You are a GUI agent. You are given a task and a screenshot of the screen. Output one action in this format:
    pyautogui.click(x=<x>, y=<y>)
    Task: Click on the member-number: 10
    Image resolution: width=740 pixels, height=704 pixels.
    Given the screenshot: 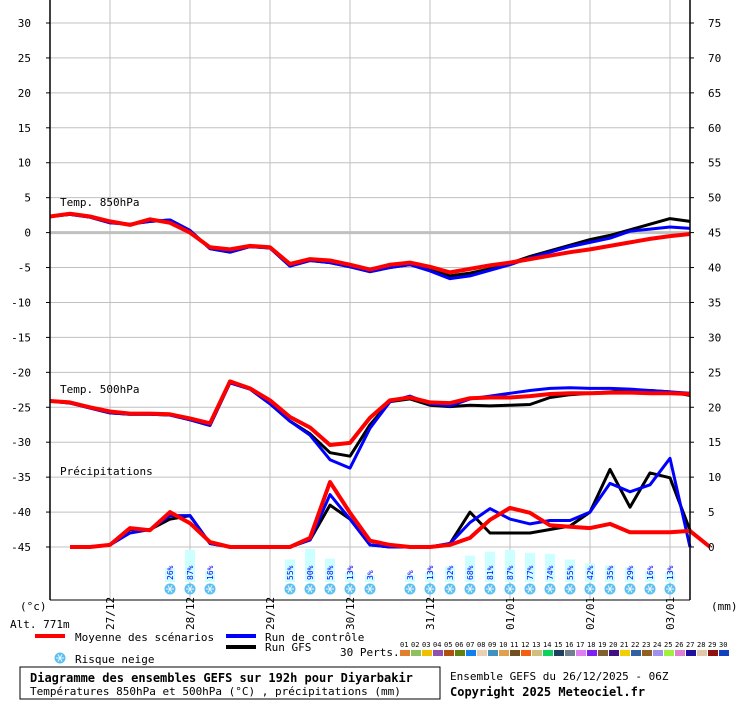 What is the action you would take?
    pyautogui.click(x=503, y=645)
    